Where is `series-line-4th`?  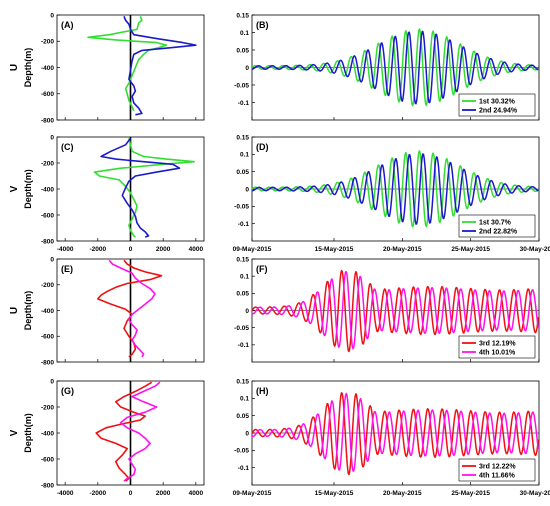 series-line-4th is located at coordinates (395, 432).